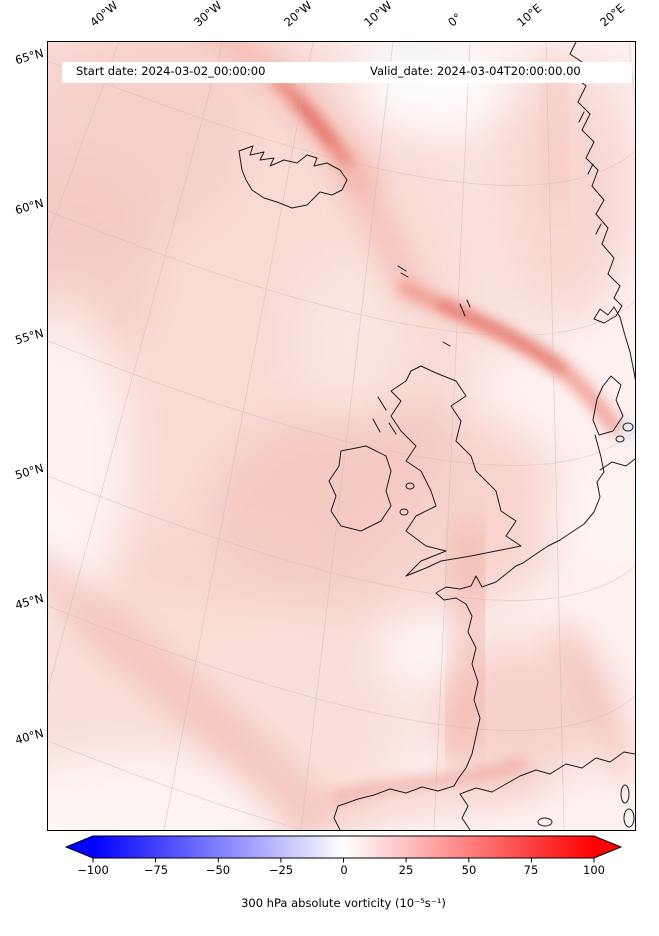 The image size is (659, 936). Describe the element at coordinates (29, 736) in the screenshot. I see `lat-tick-label: 40°N` at that location.